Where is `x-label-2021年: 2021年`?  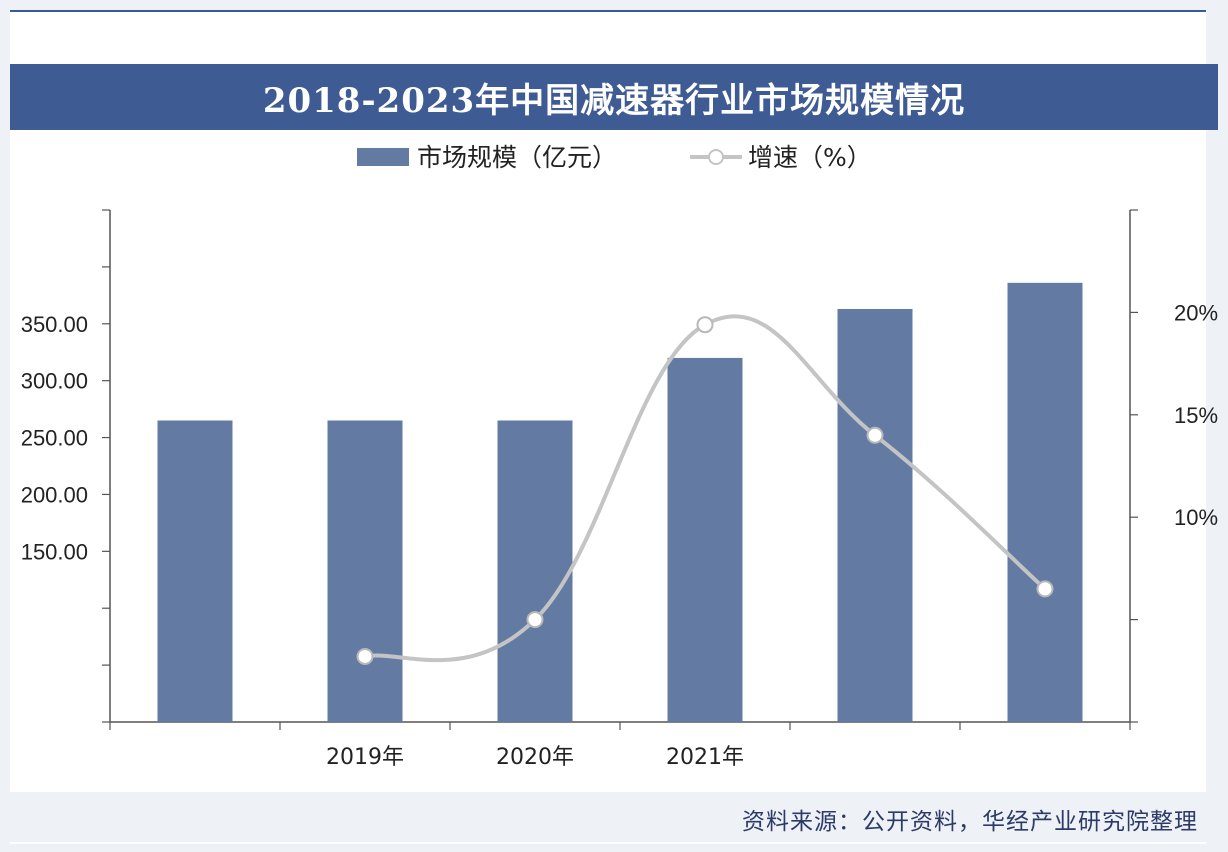 x-label-2021年: 2021年 is located at coordinates (705, 757).